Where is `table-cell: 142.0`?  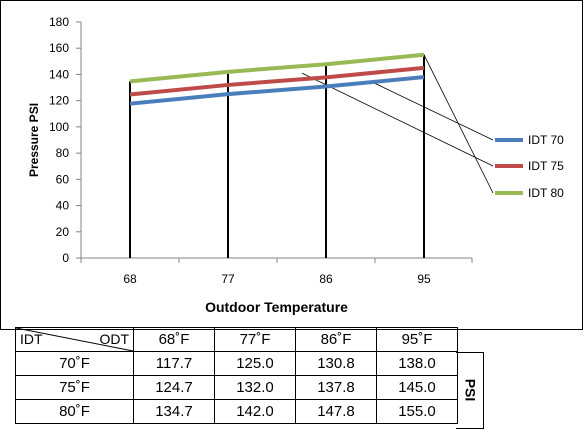 table-cell: 142.0 is located at coordinates (255, 411).